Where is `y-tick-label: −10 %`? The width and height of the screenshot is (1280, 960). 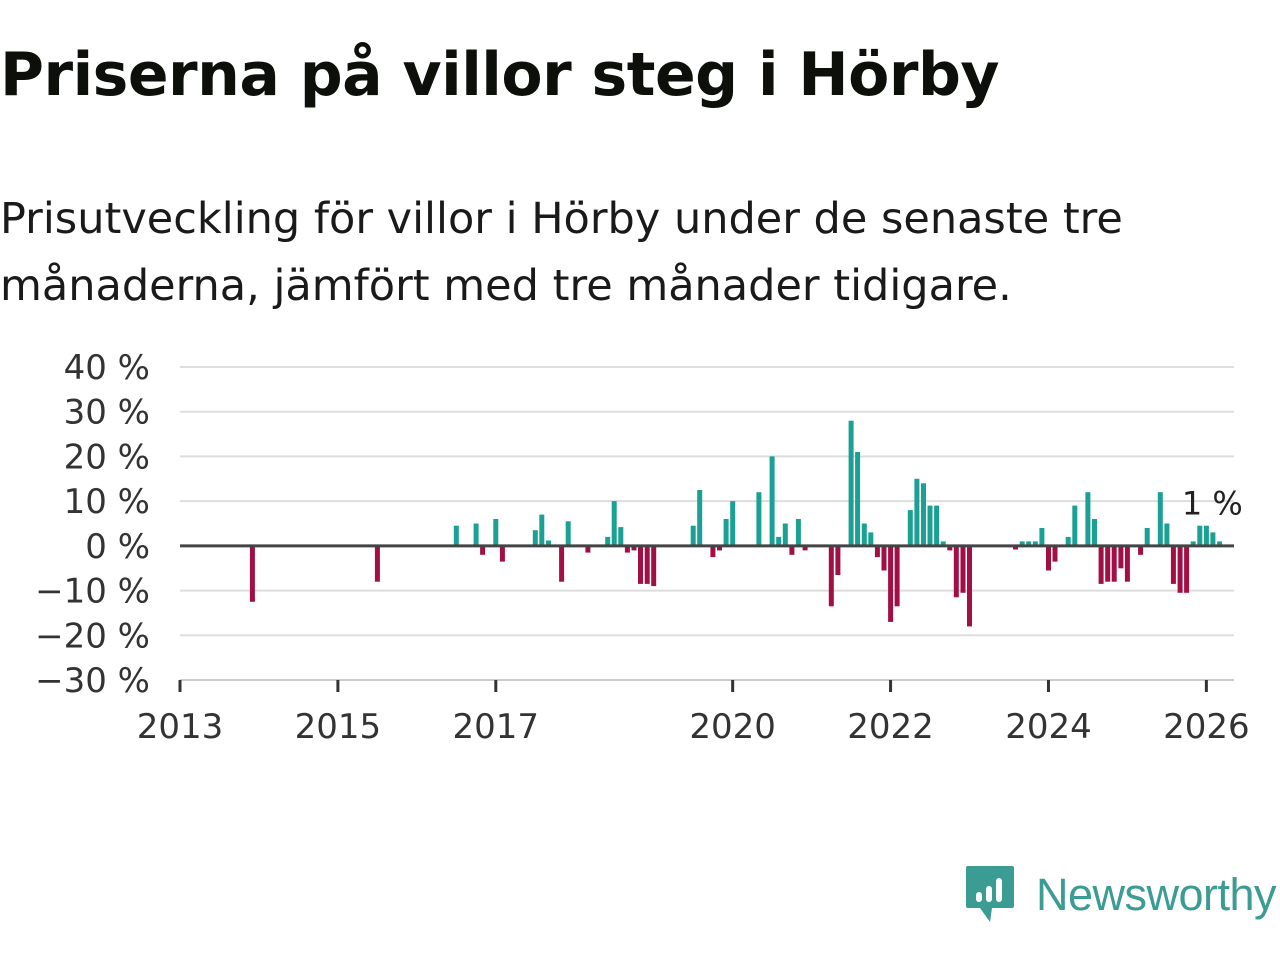
y-tick-label: −10 % is located at coordinates (92, 592).